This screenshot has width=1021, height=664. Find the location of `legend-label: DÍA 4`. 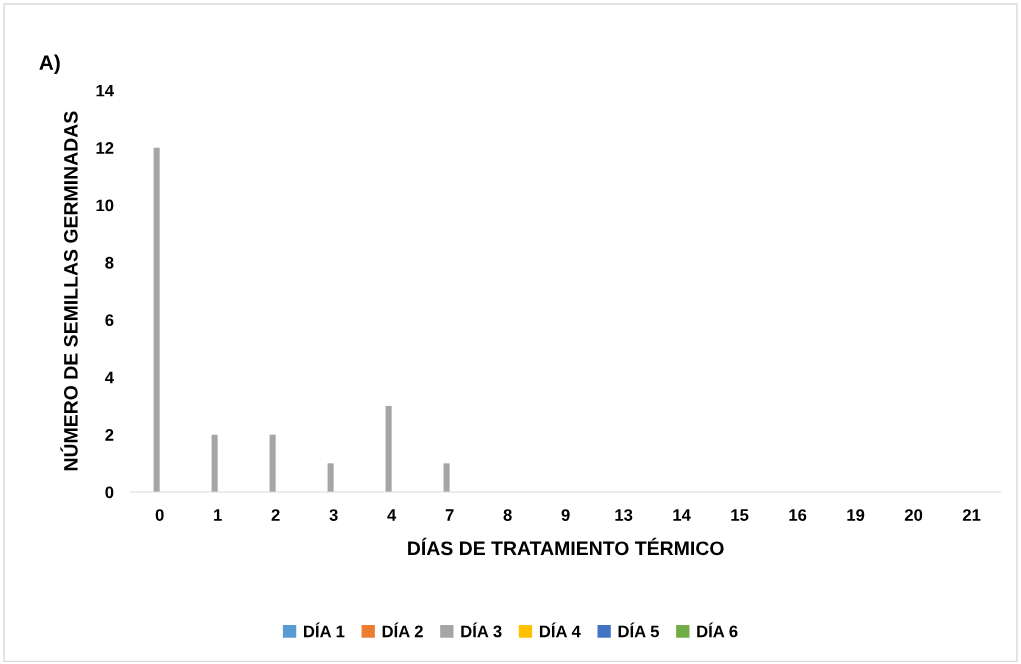

legend-label: DÍA 4 is located at coordinates (560, 630).